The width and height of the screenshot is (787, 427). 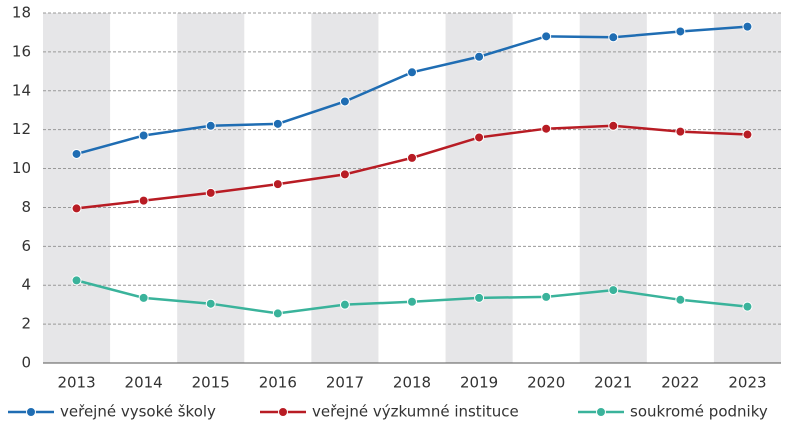 What do you see at coordinates (211, 383) in the screenshot?
I see `x-tick-label: 2015` at bounding box center [211, 383].